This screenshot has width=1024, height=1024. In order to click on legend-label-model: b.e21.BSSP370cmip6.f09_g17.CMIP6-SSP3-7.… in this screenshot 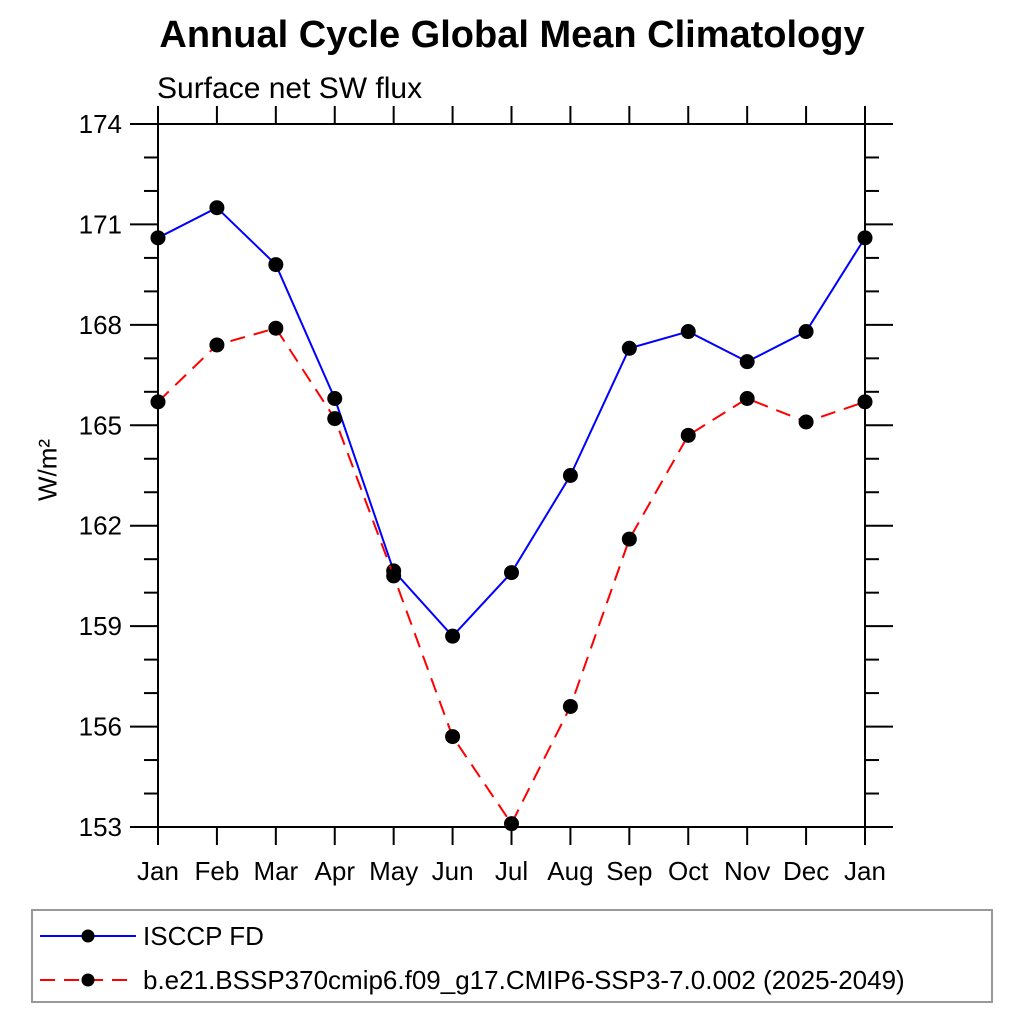, I will do `click(524, 979)`.